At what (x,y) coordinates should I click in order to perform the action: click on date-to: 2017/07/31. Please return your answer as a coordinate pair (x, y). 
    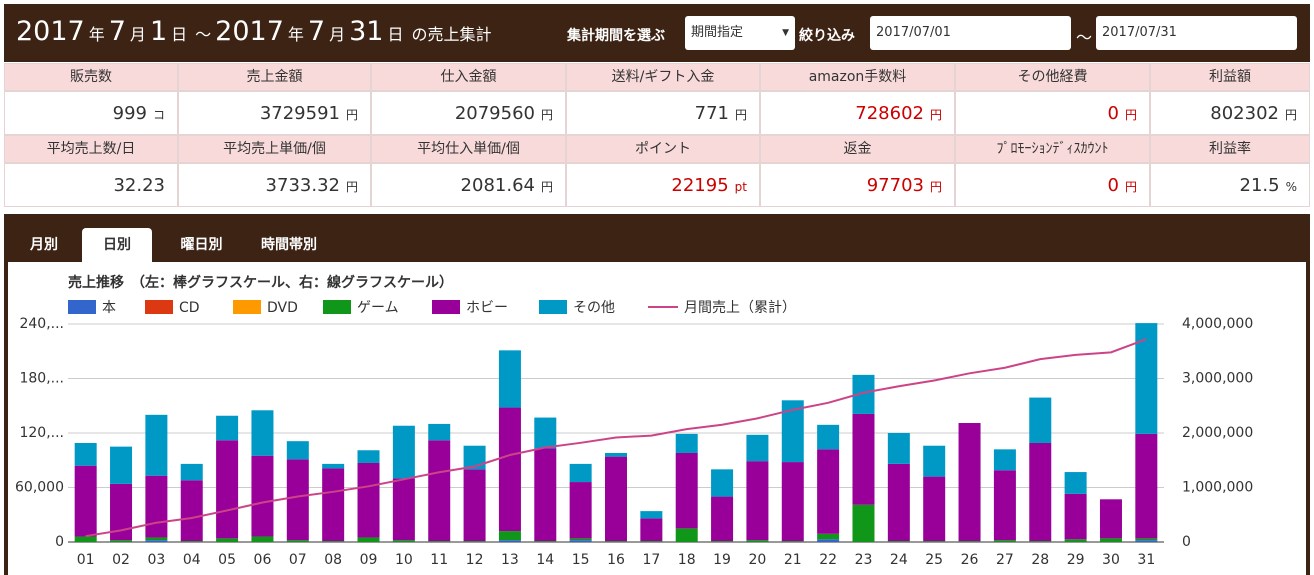
    Looking at the image, I should click on (1196, 33).